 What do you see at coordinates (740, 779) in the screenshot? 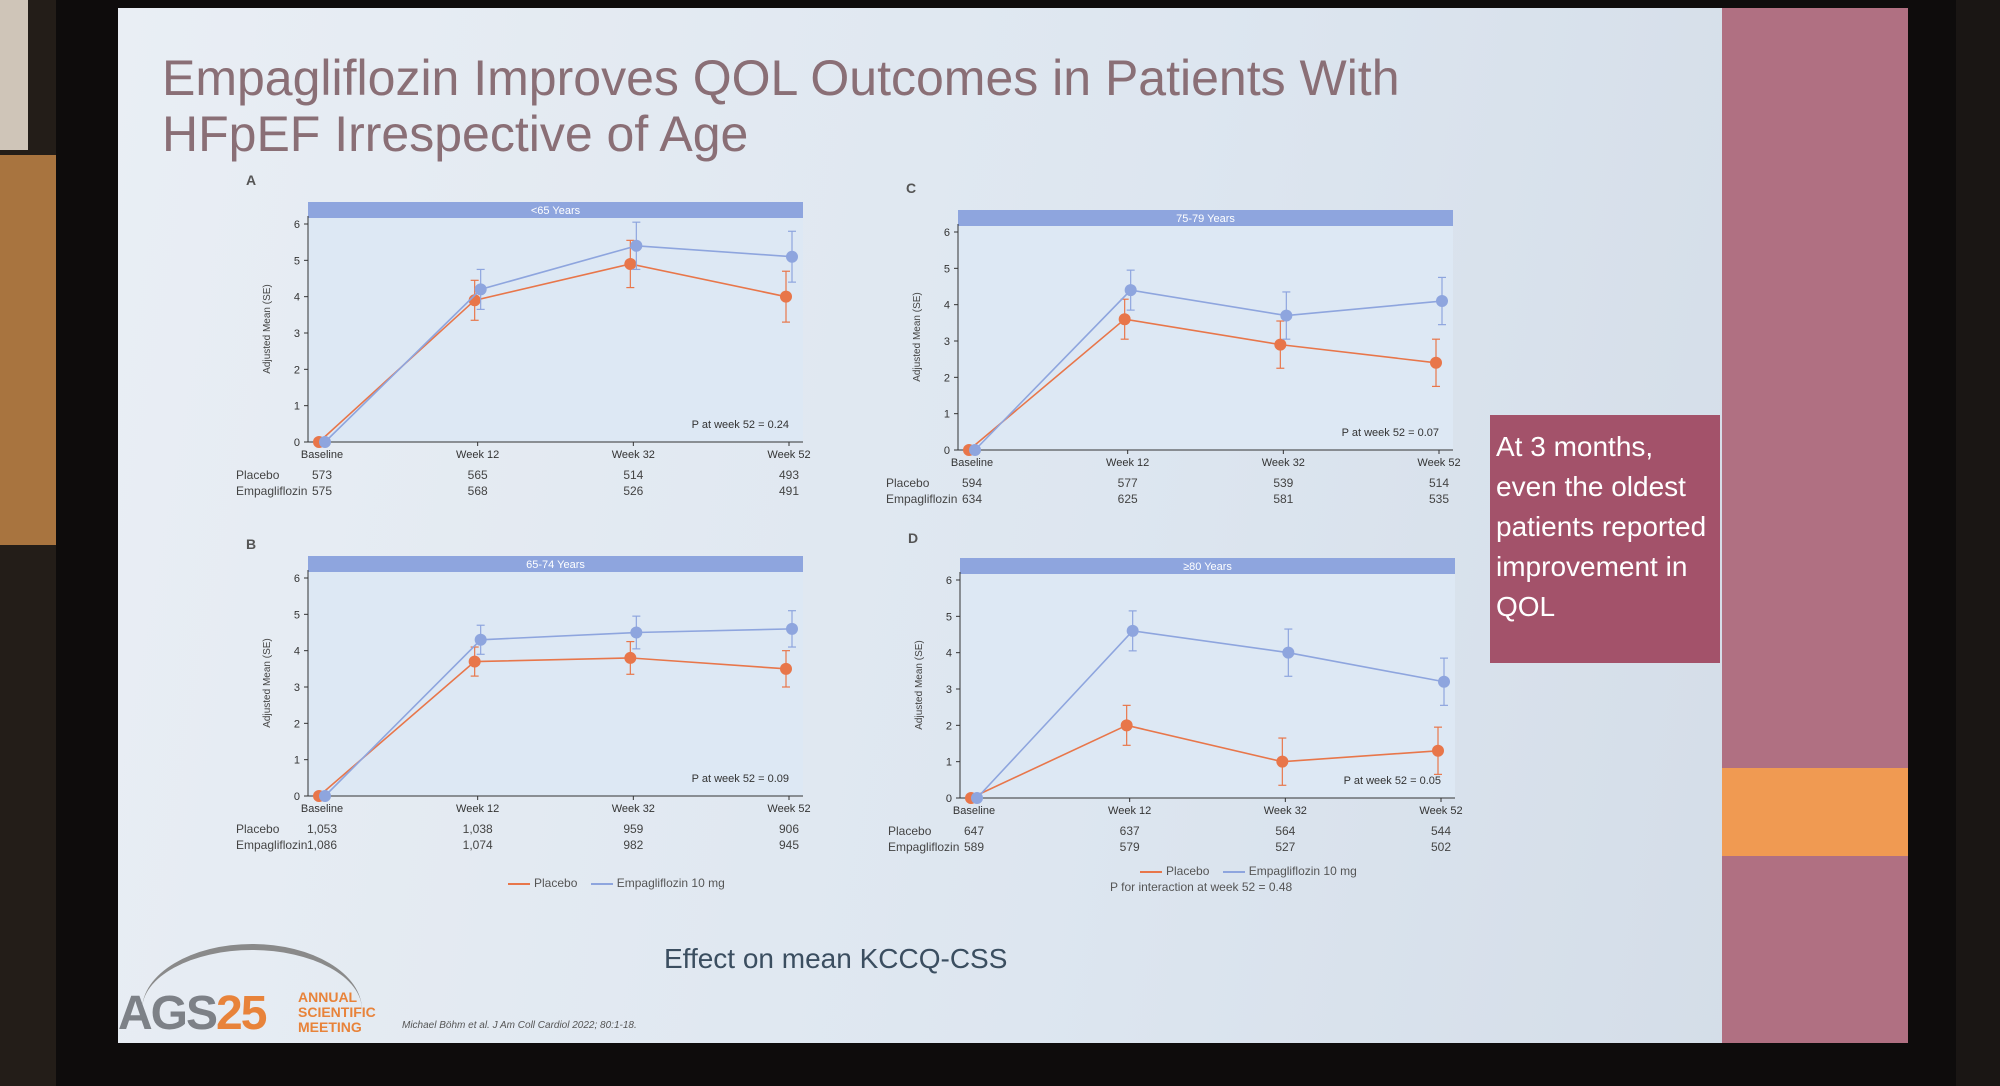
I see `p-value-label: P at week 52 = 0.09` at bounding box center [740, 779].